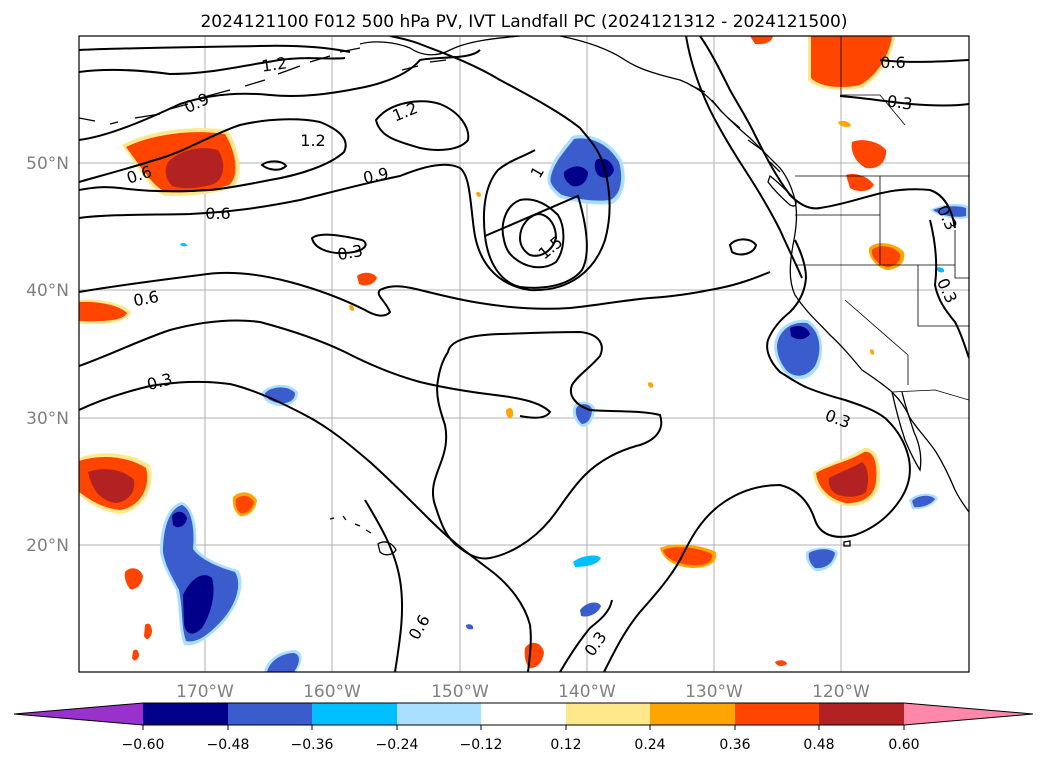 The width and height of the screenshot is (1047, 765). Describe the element at coordinates (847, 543) in the screenshot. I see `small-island` at that location.